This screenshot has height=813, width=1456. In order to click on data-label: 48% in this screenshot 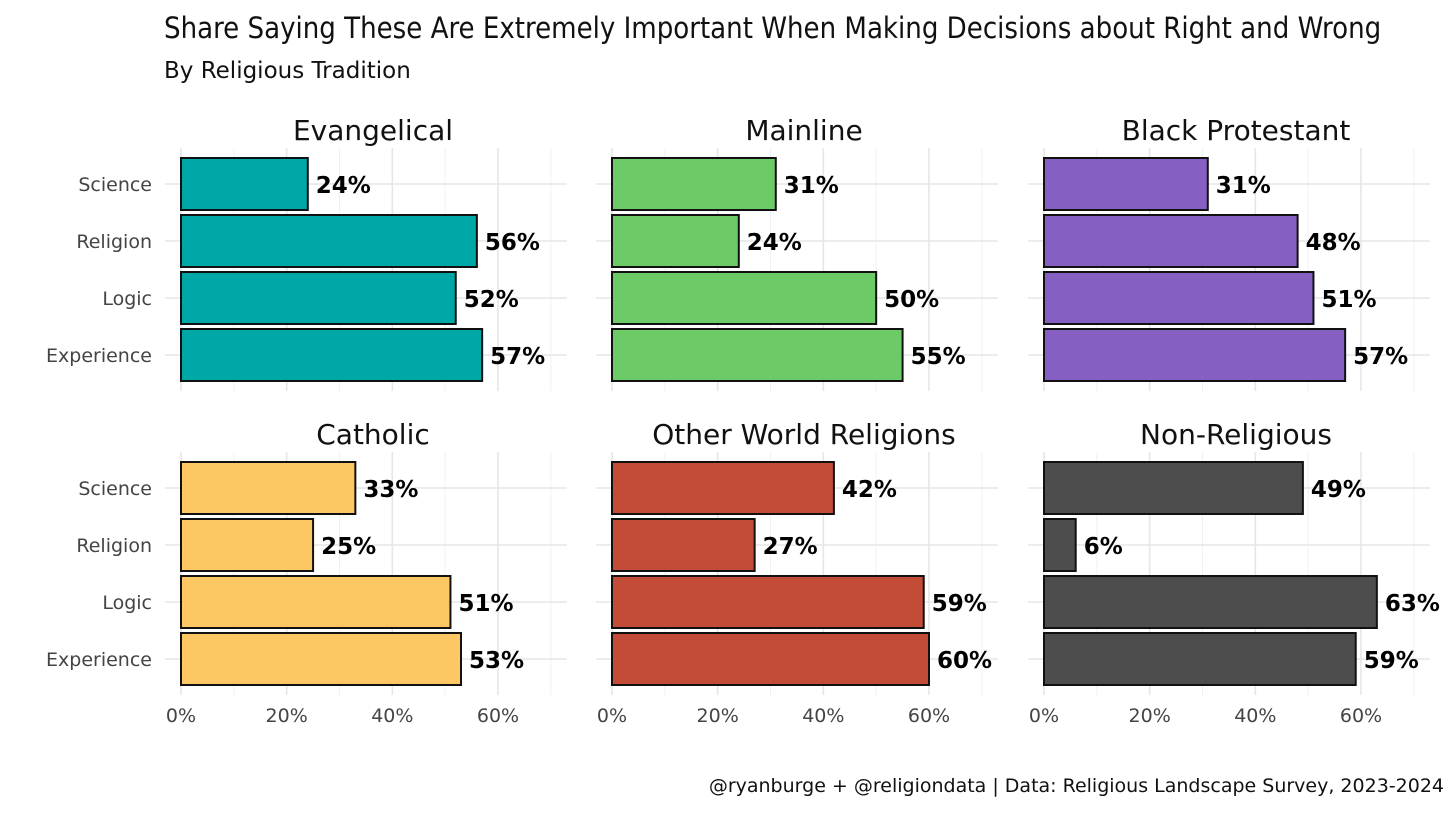, I will do `click(1333, 243)`.